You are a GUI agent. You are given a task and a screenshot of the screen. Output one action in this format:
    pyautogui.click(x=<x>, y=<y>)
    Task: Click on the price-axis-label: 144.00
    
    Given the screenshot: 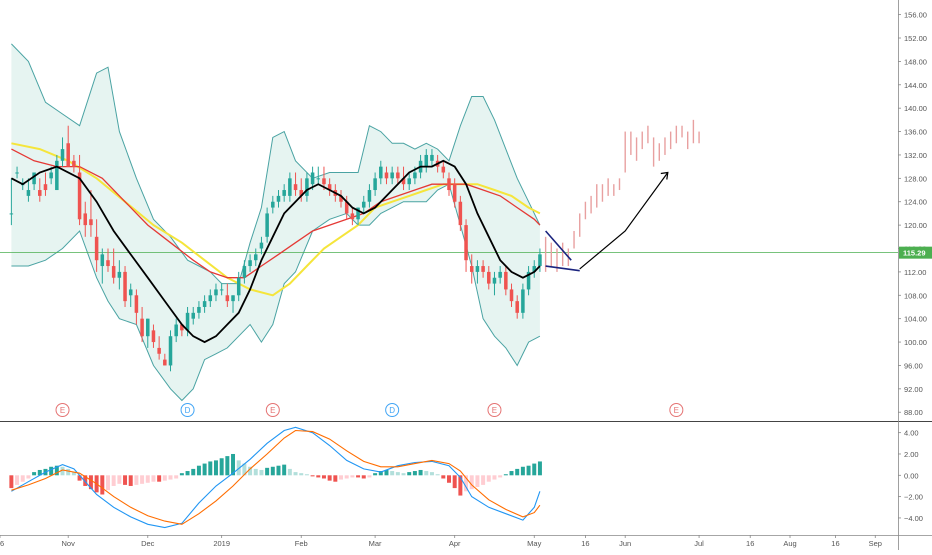 What is the action you would take?
    pyautogui.click(x=915, y=85)
    